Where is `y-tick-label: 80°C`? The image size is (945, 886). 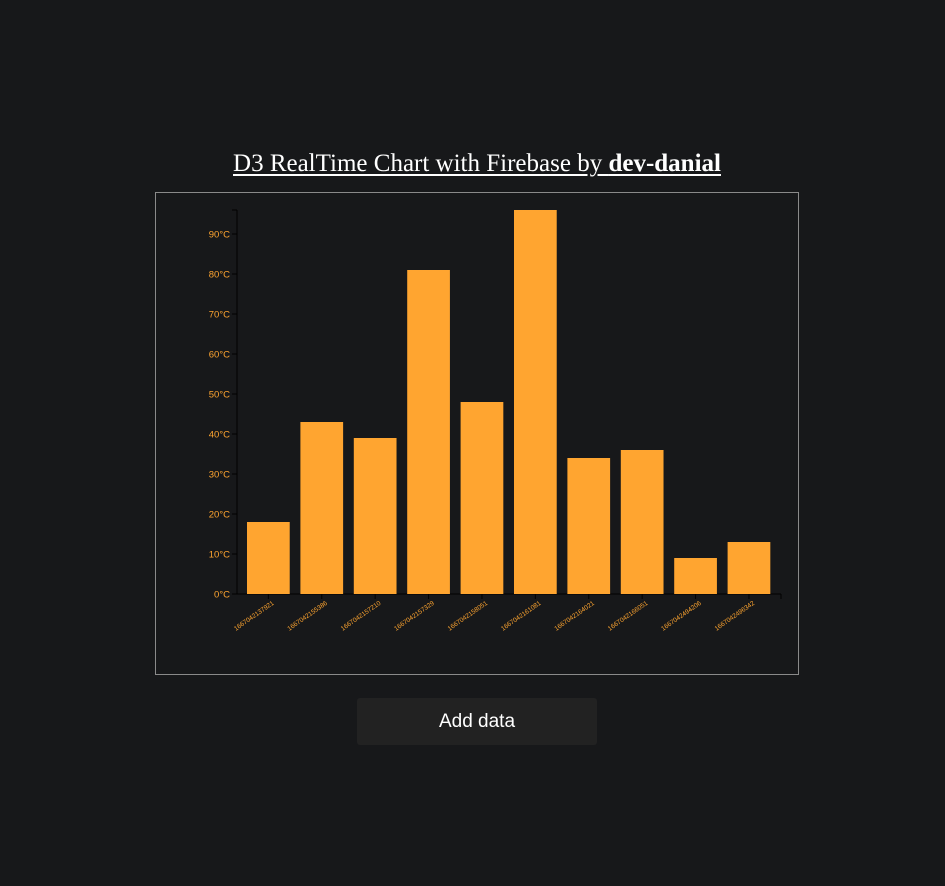
y-tick-label: 80°C is located at coordinates (219, 275).